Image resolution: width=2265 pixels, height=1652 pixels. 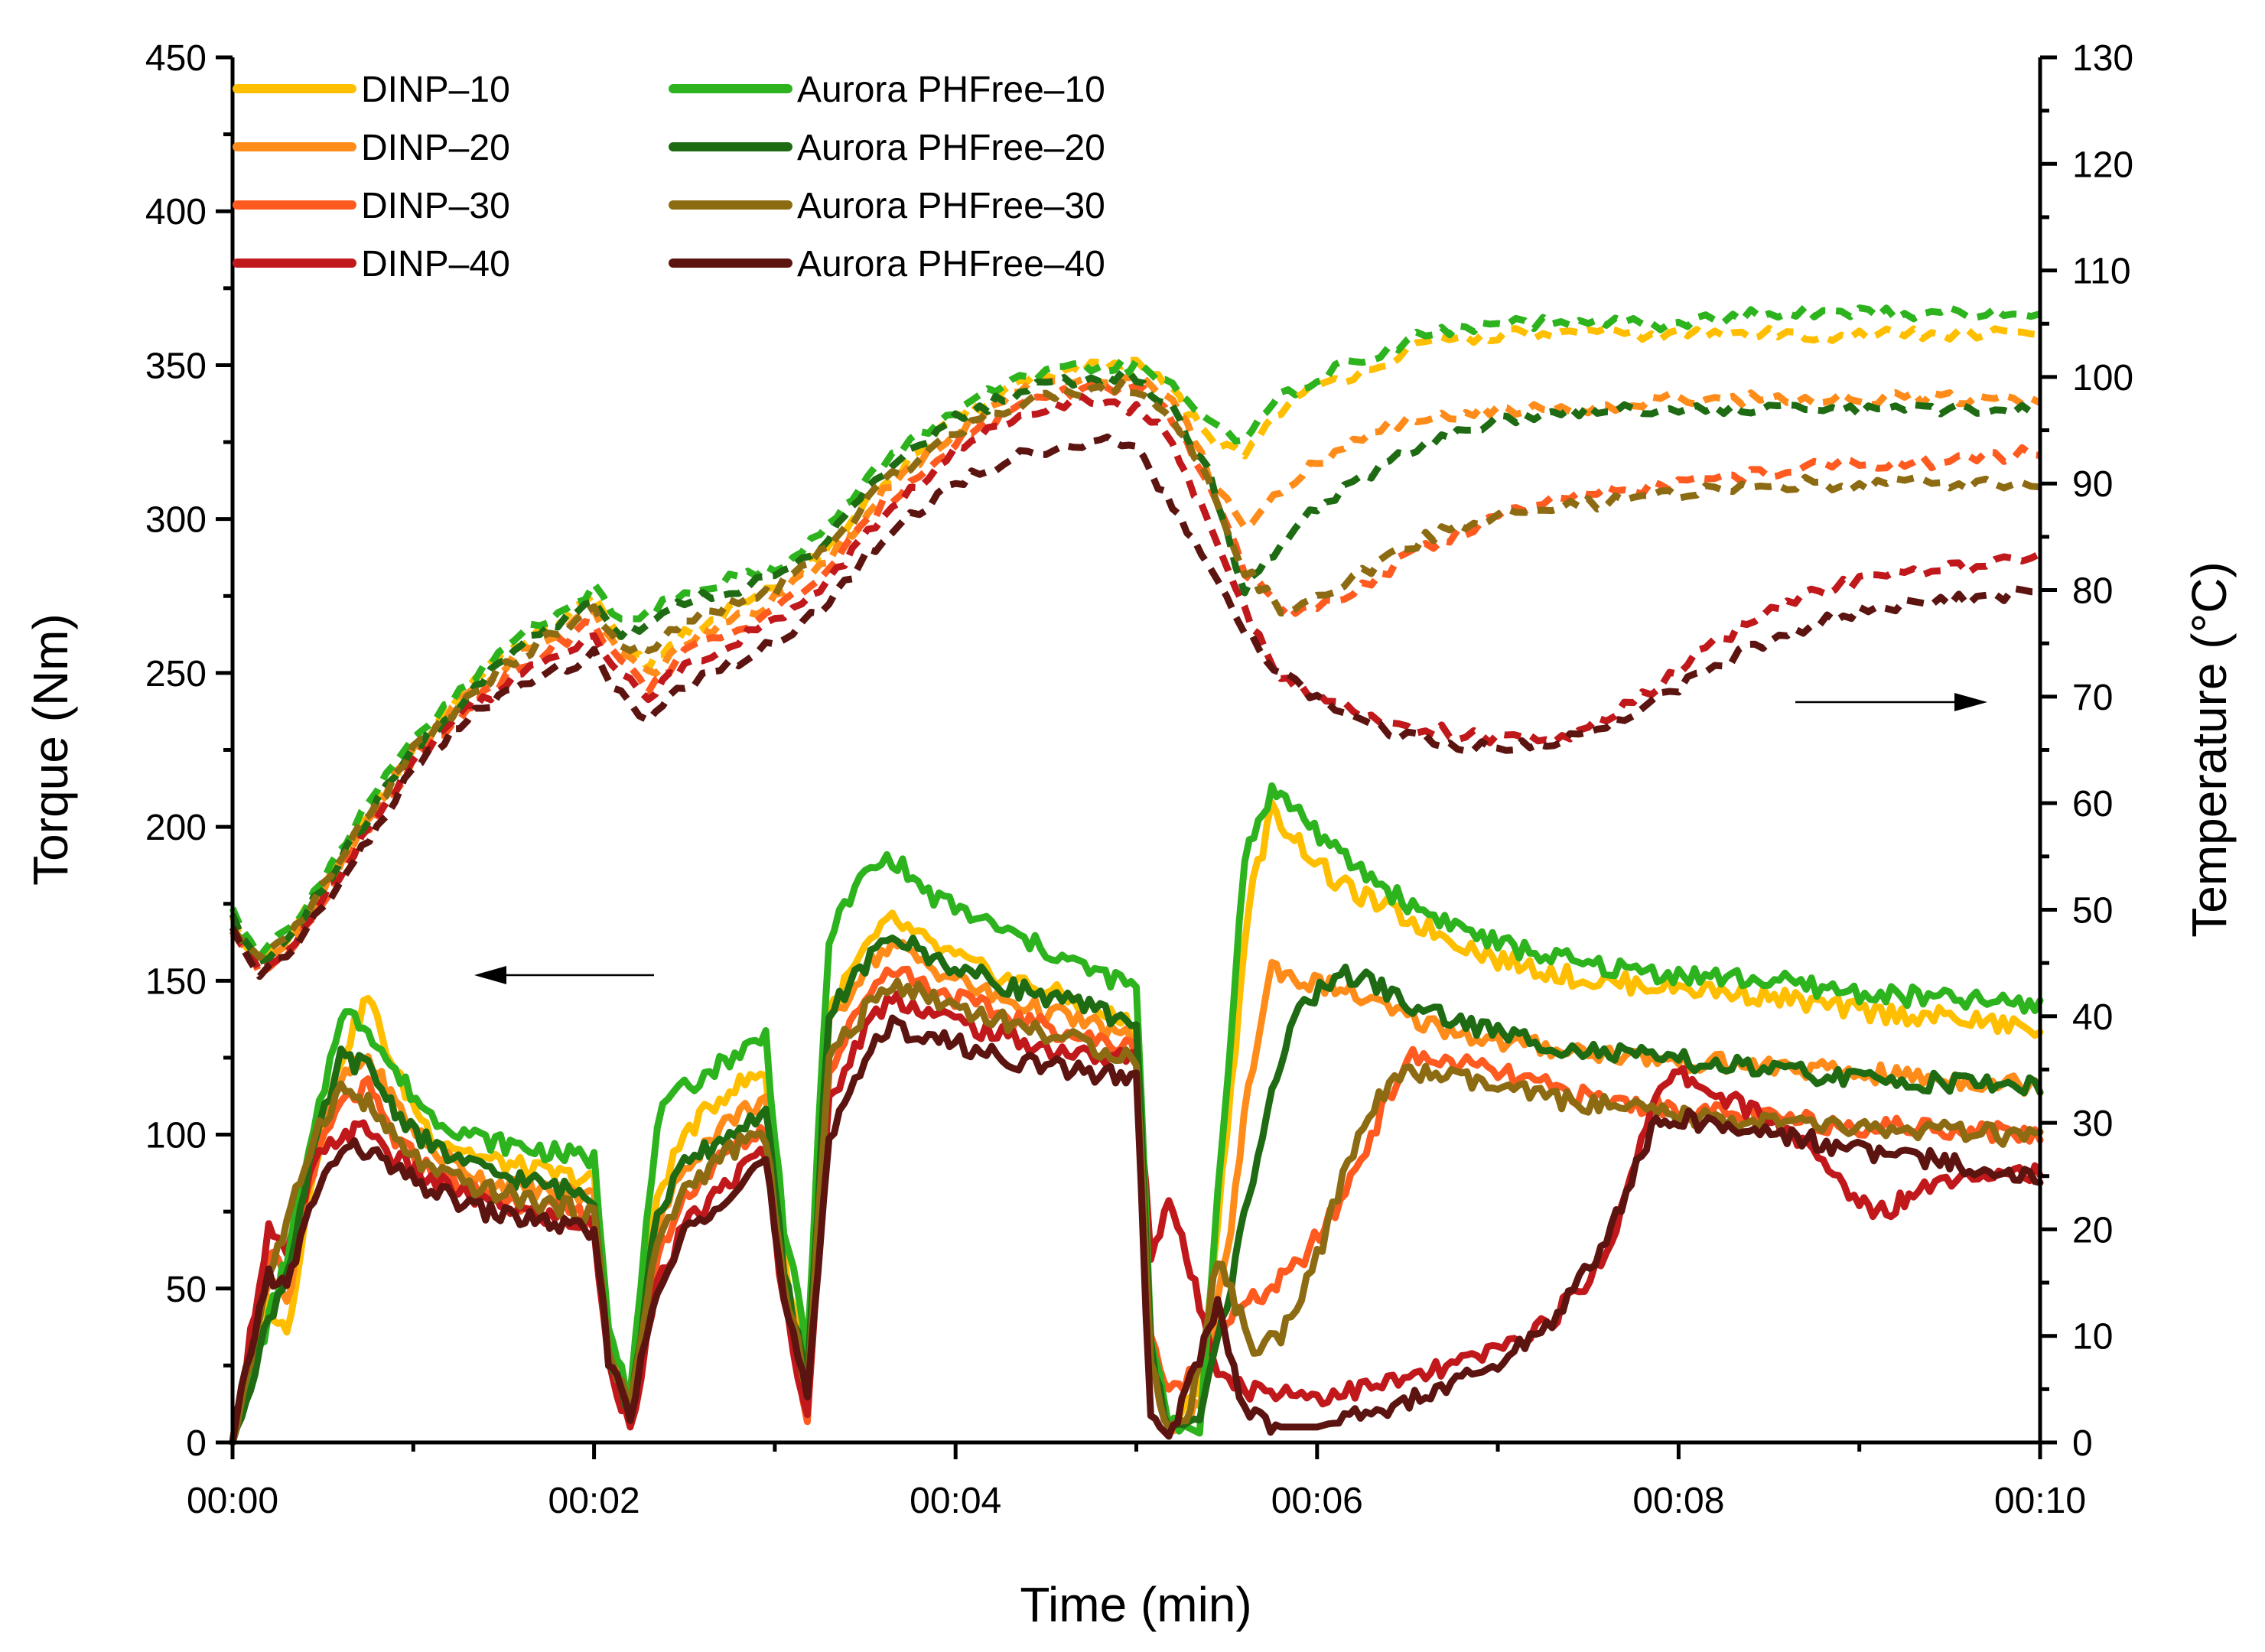 What do you see at coordinates (490, 975) in the screenshot?
I see `left-arrowhead-icon` at bounding box center [490, 975].